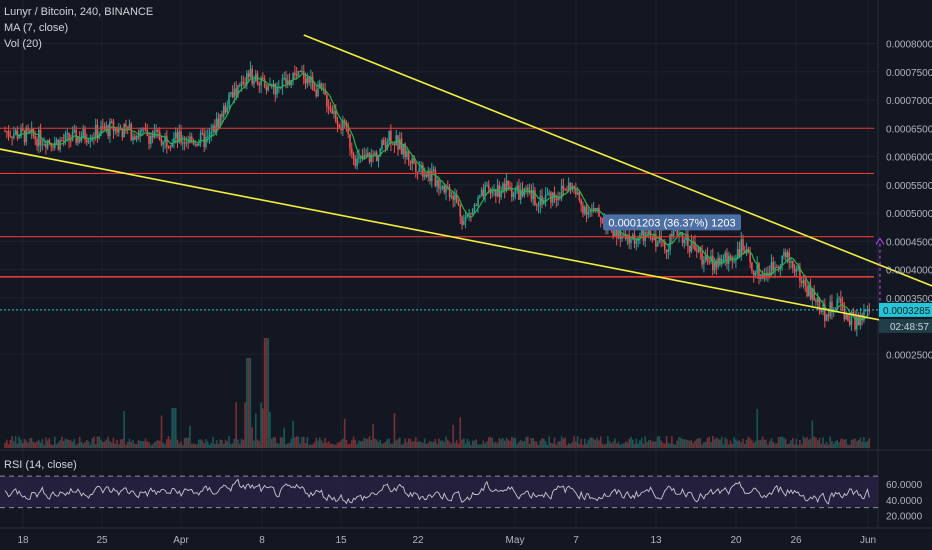  I want to click on x-tick-label: 7, so click(576, 540).